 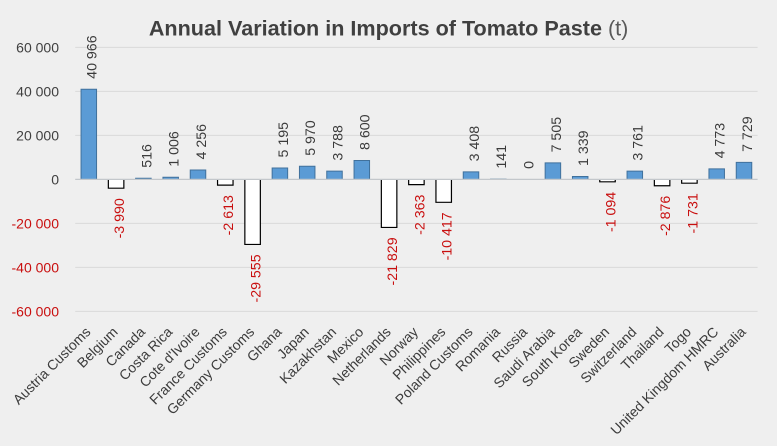 I want to click on svg-text: 20 000, so click(x=37, y=136).